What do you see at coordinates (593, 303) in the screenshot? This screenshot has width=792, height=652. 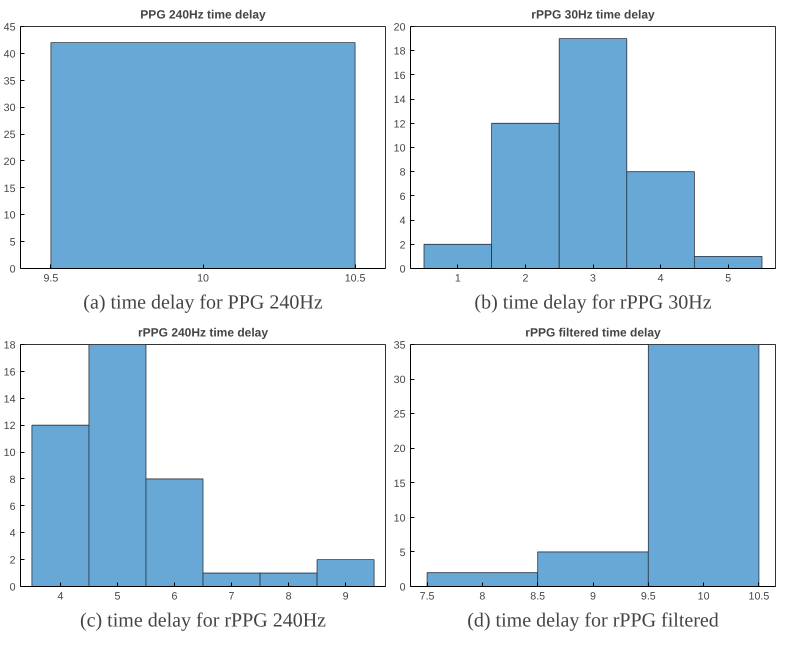 I see `text: (b) time delay for rPPG 30Hz` at bounding box center [593, 303].